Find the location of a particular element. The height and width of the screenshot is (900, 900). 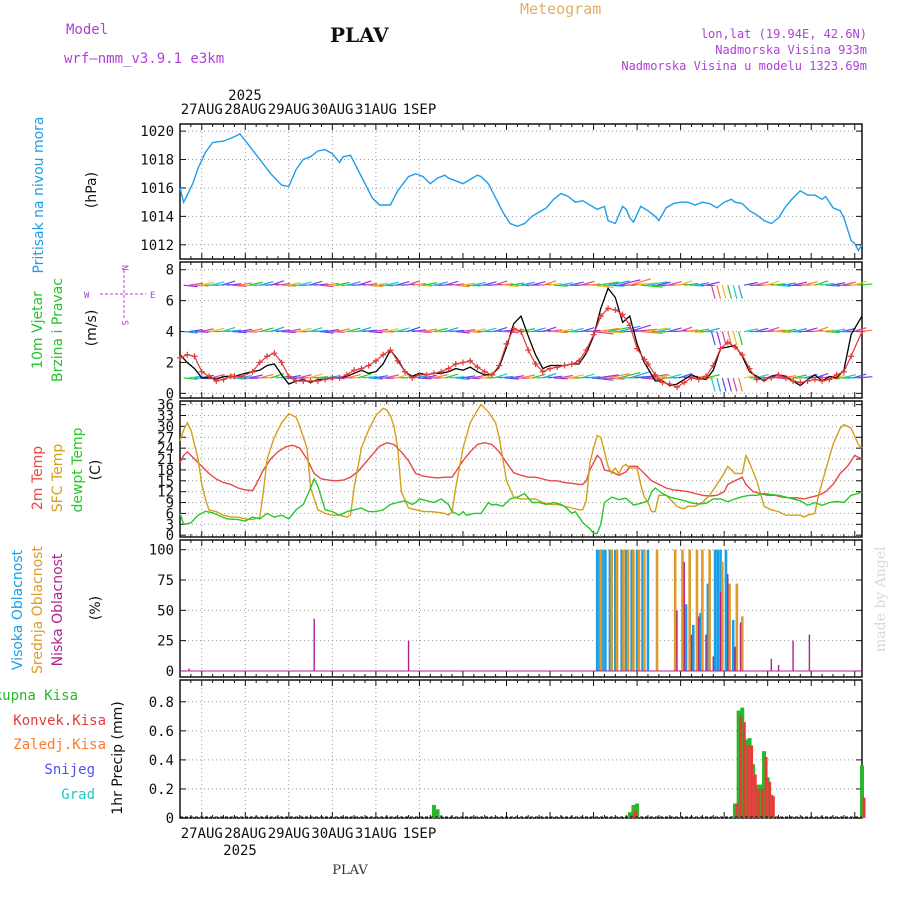

temp-unit: (C) is located at coordinates (96, 470).